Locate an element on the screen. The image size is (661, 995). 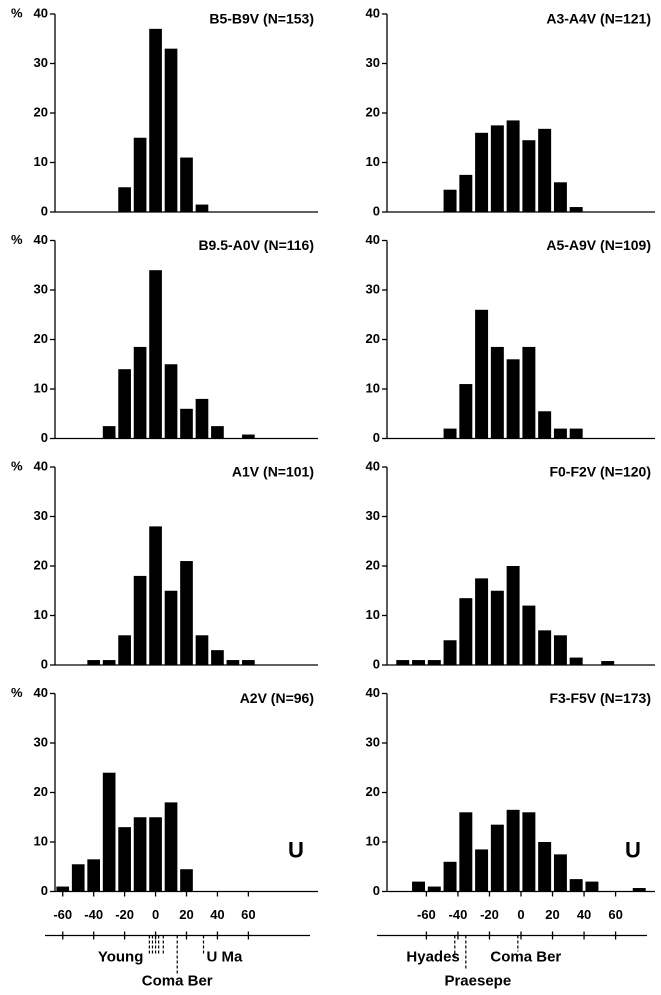
x-tick-label: 60 is located at coordinates (248, 914).